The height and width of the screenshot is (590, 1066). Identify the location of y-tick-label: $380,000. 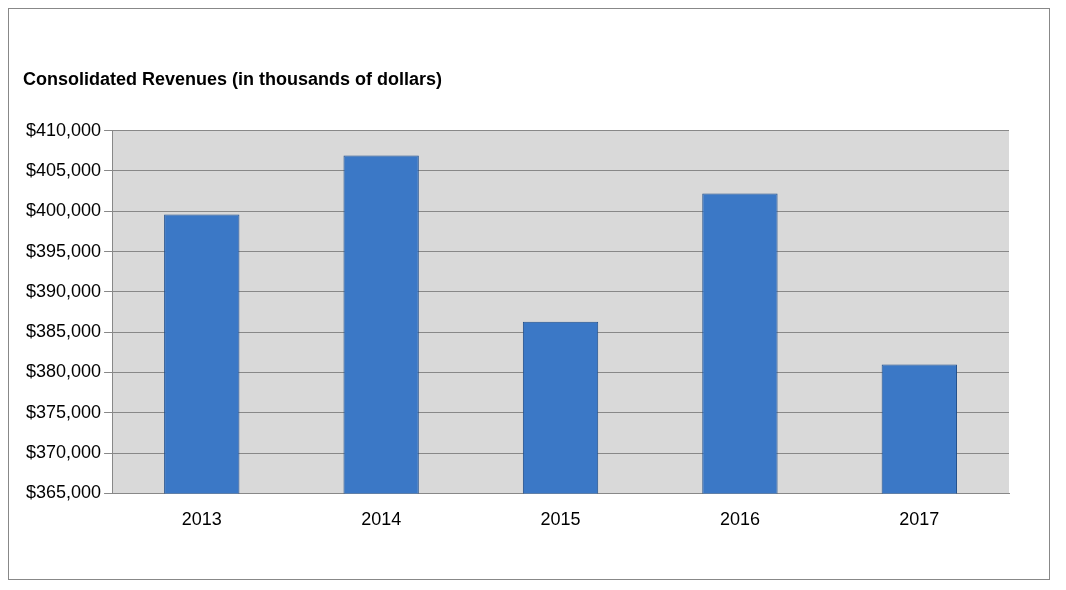
(64, 371).